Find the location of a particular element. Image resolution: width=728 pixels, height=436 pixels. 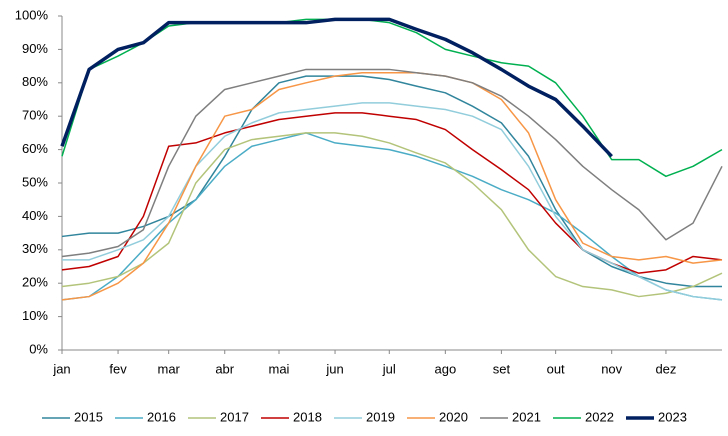

y-tick-label: 20% is located at coordinates (35, 282).